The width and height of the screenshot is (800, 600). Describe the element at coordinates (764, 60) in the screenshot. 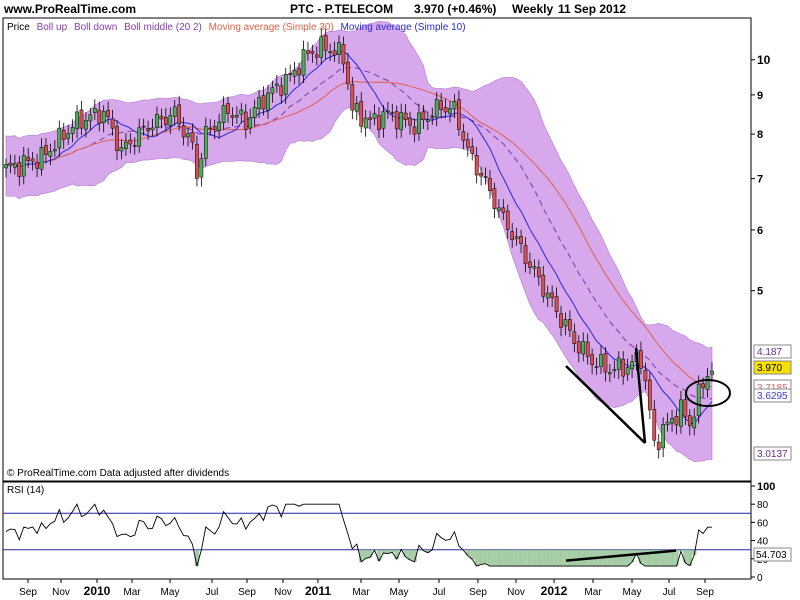

I see `price-tick-label: 10` at that location.